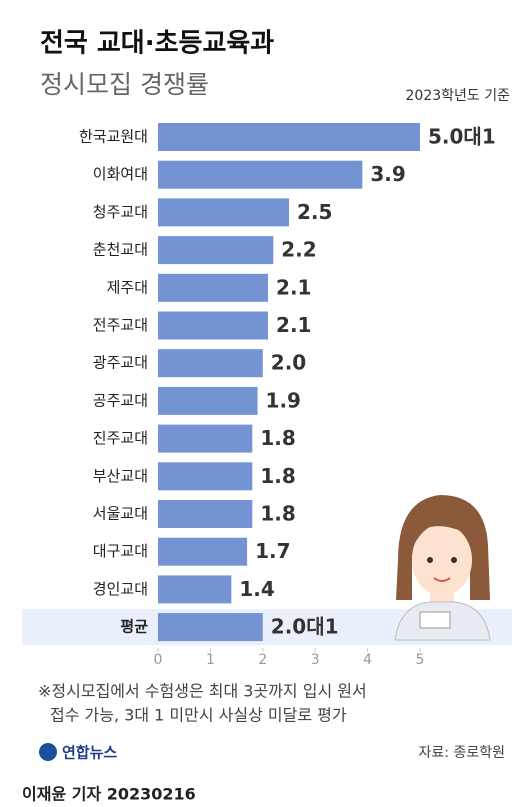  Describe the element at coordinates (120, 174) in the screenshot. I see `y-tick-label: 이화여대` at that location.